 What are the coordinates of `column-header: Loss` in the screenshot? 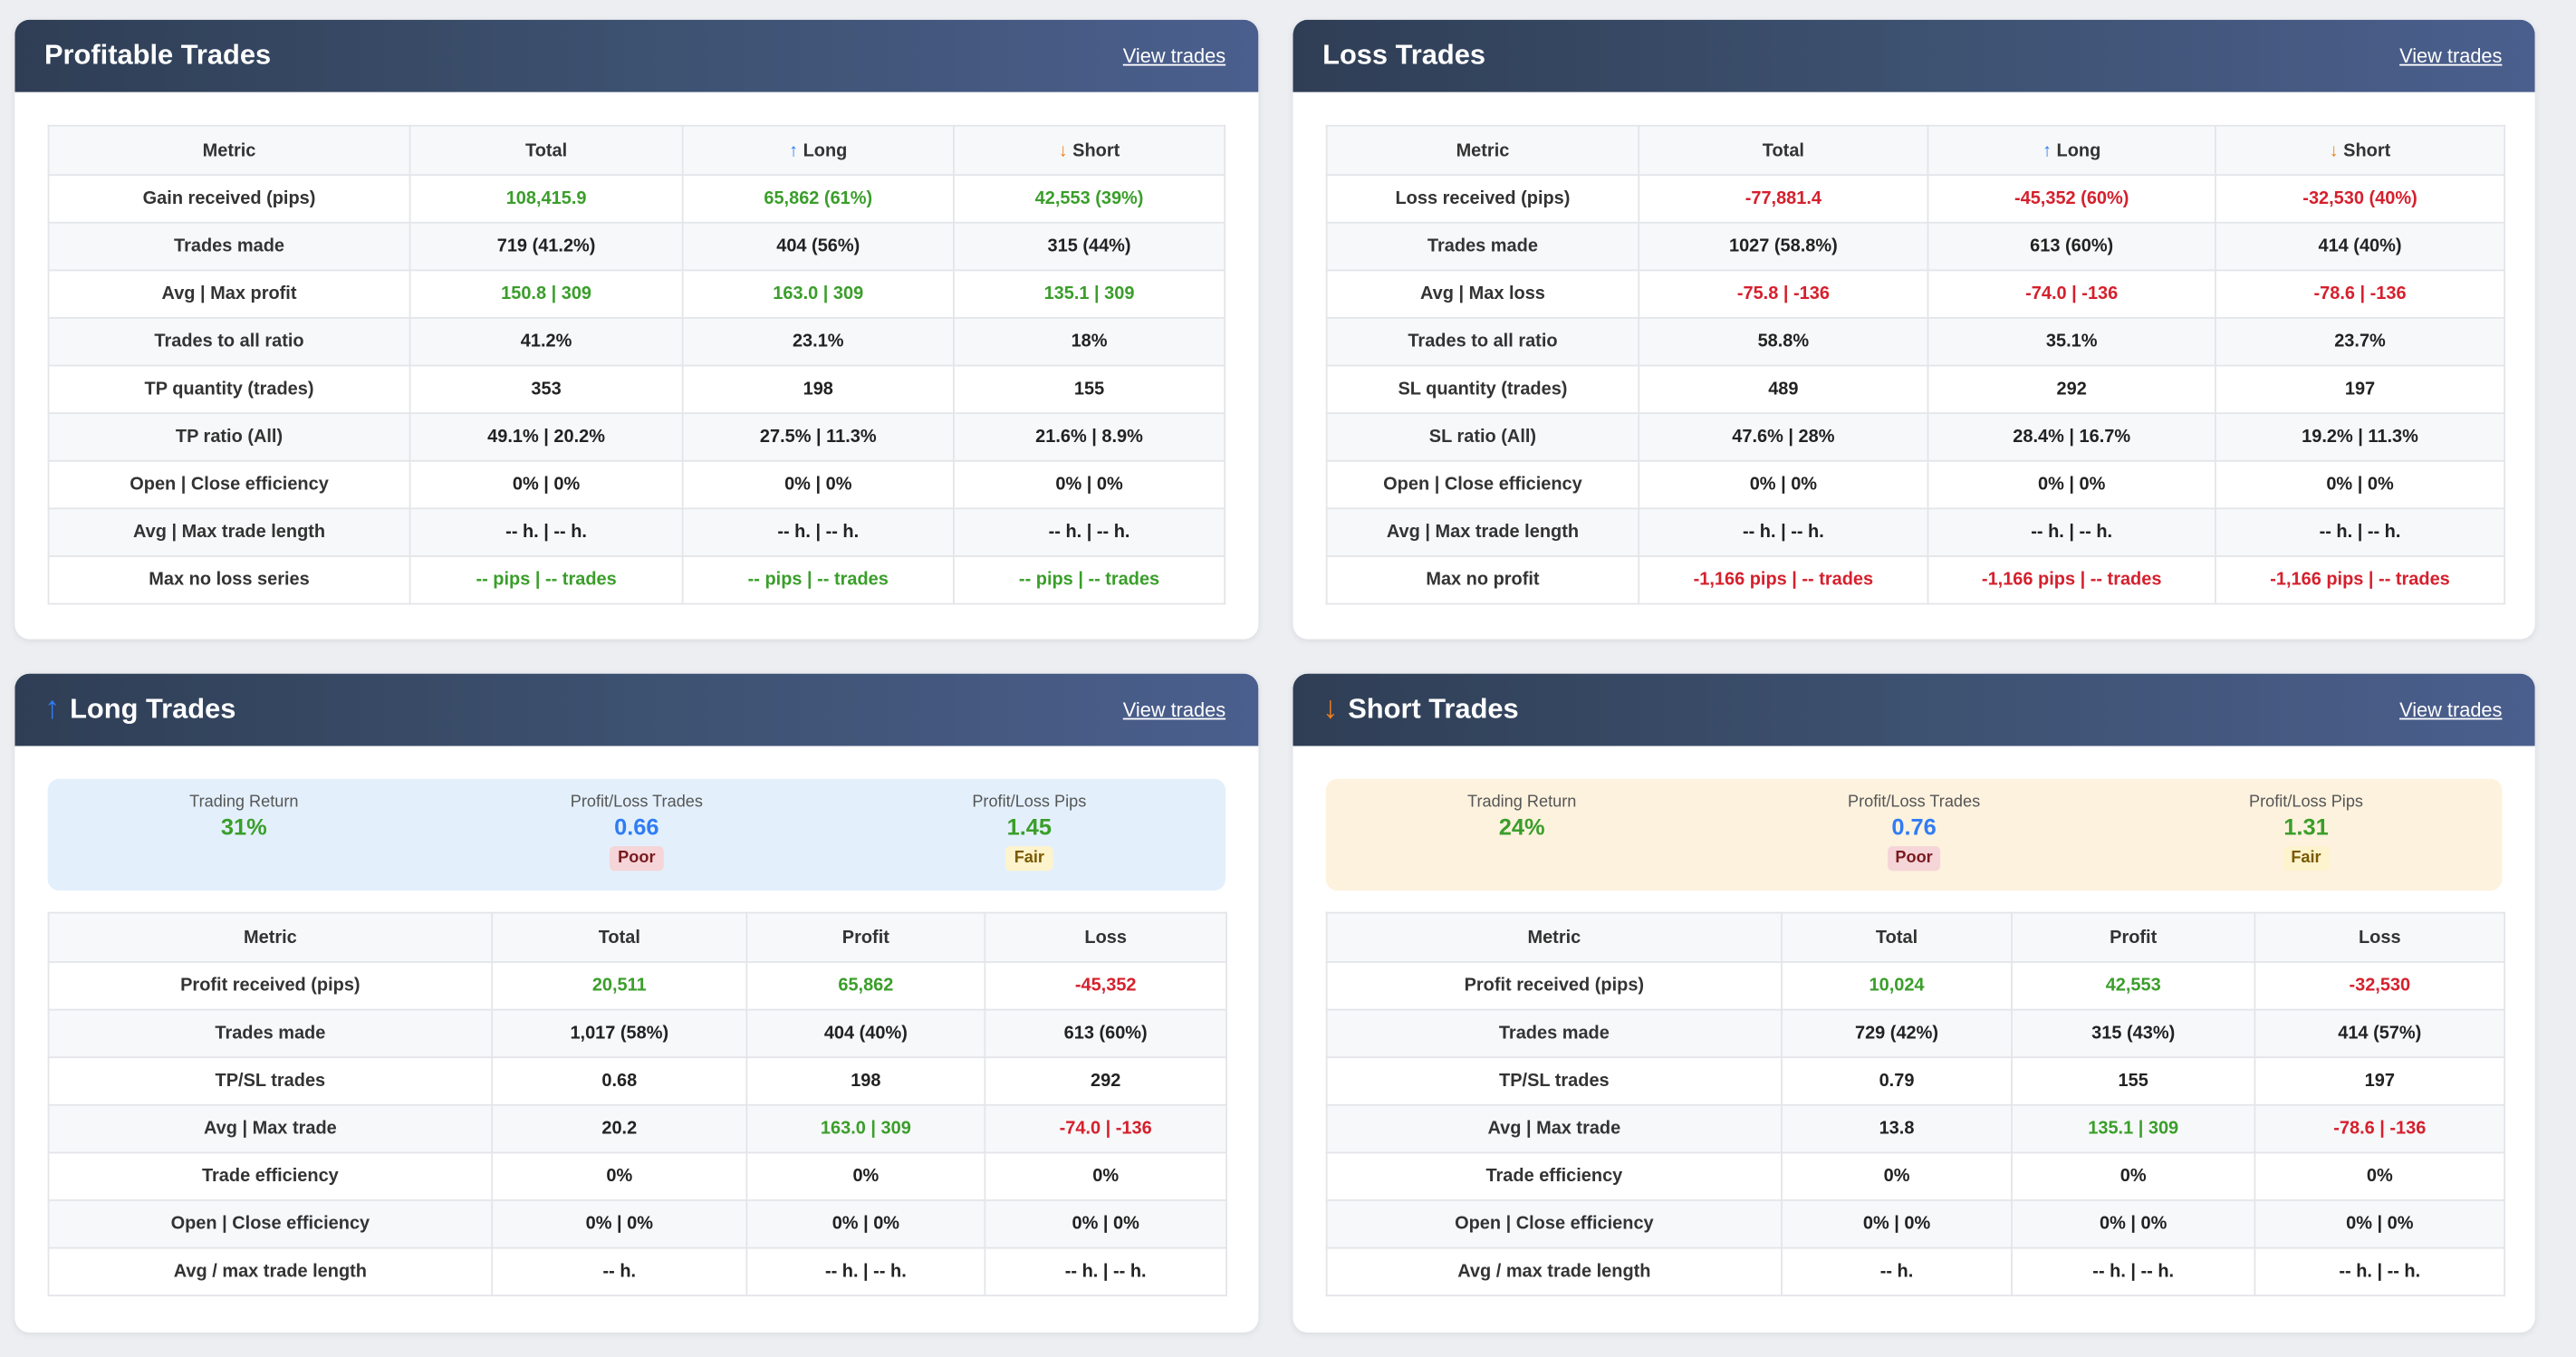 It's located at (2380, 937).